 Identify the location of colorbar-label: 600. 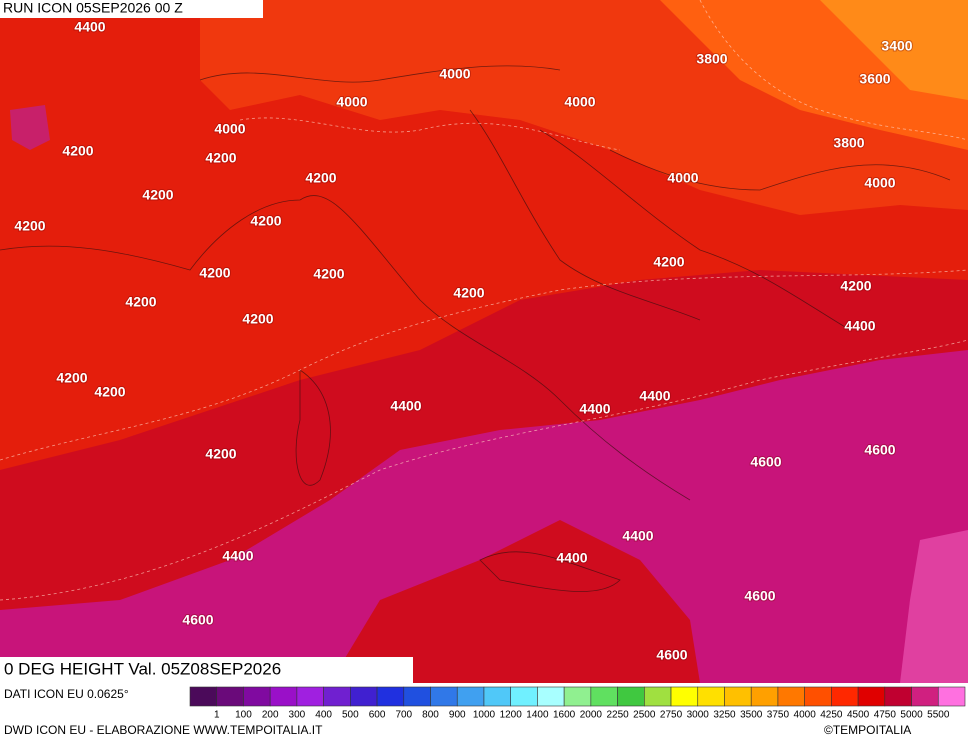
(377, 715).